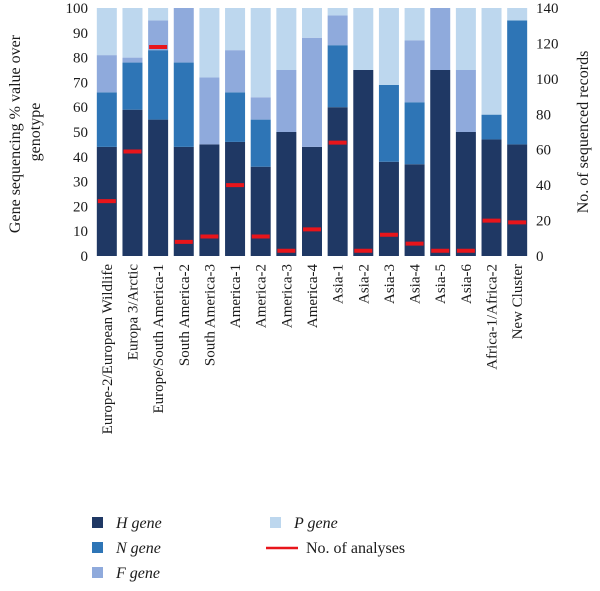 The width and height of the screenshot is (600, 591). What do you see at coordinates (355, 548) in the screenshot?
I see `legend-label: No. of analyses` at bounding box center [355, 548].